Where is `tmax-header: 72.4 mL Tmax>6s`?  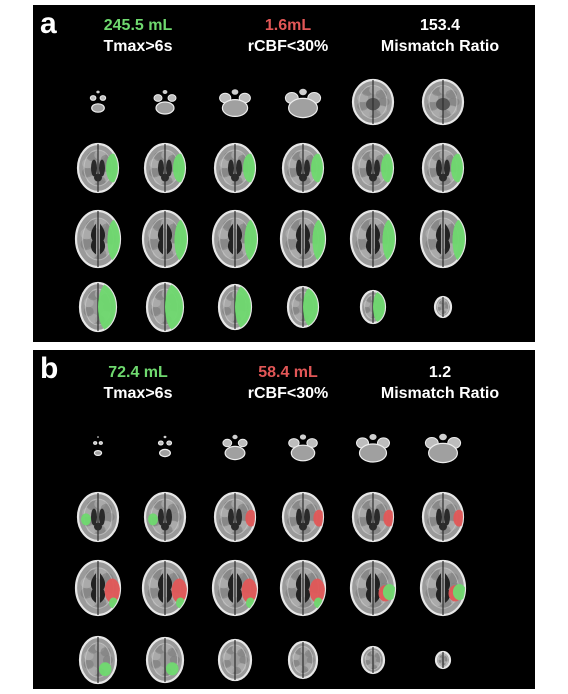 tmax-header: 72.4 mL Tmax>6s is located at coordinates (138, 383).